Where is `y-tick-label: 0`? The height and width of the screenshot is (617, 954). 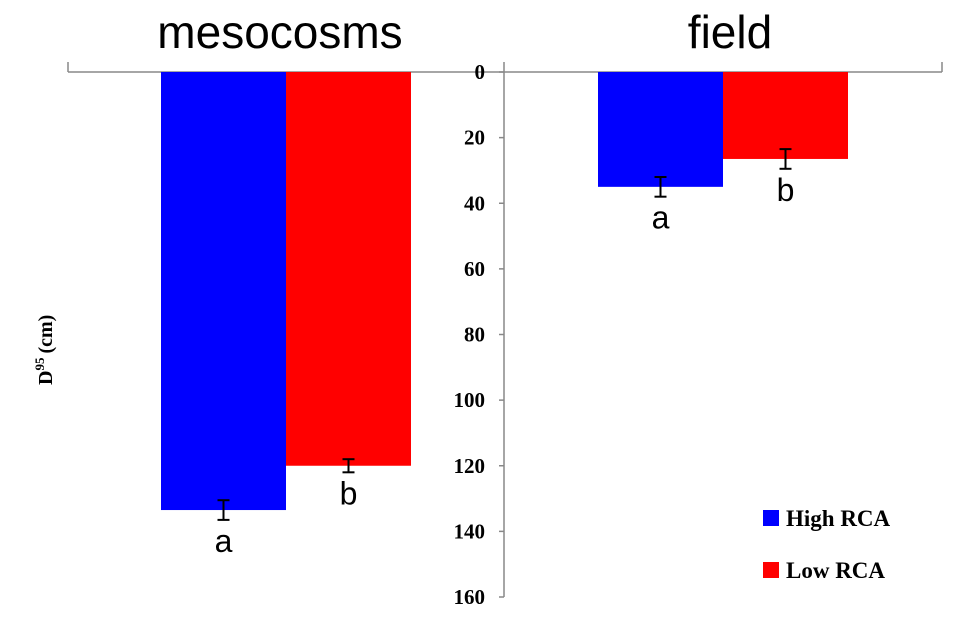
y-tick-label: 0 is located at coordinates (480, 72).